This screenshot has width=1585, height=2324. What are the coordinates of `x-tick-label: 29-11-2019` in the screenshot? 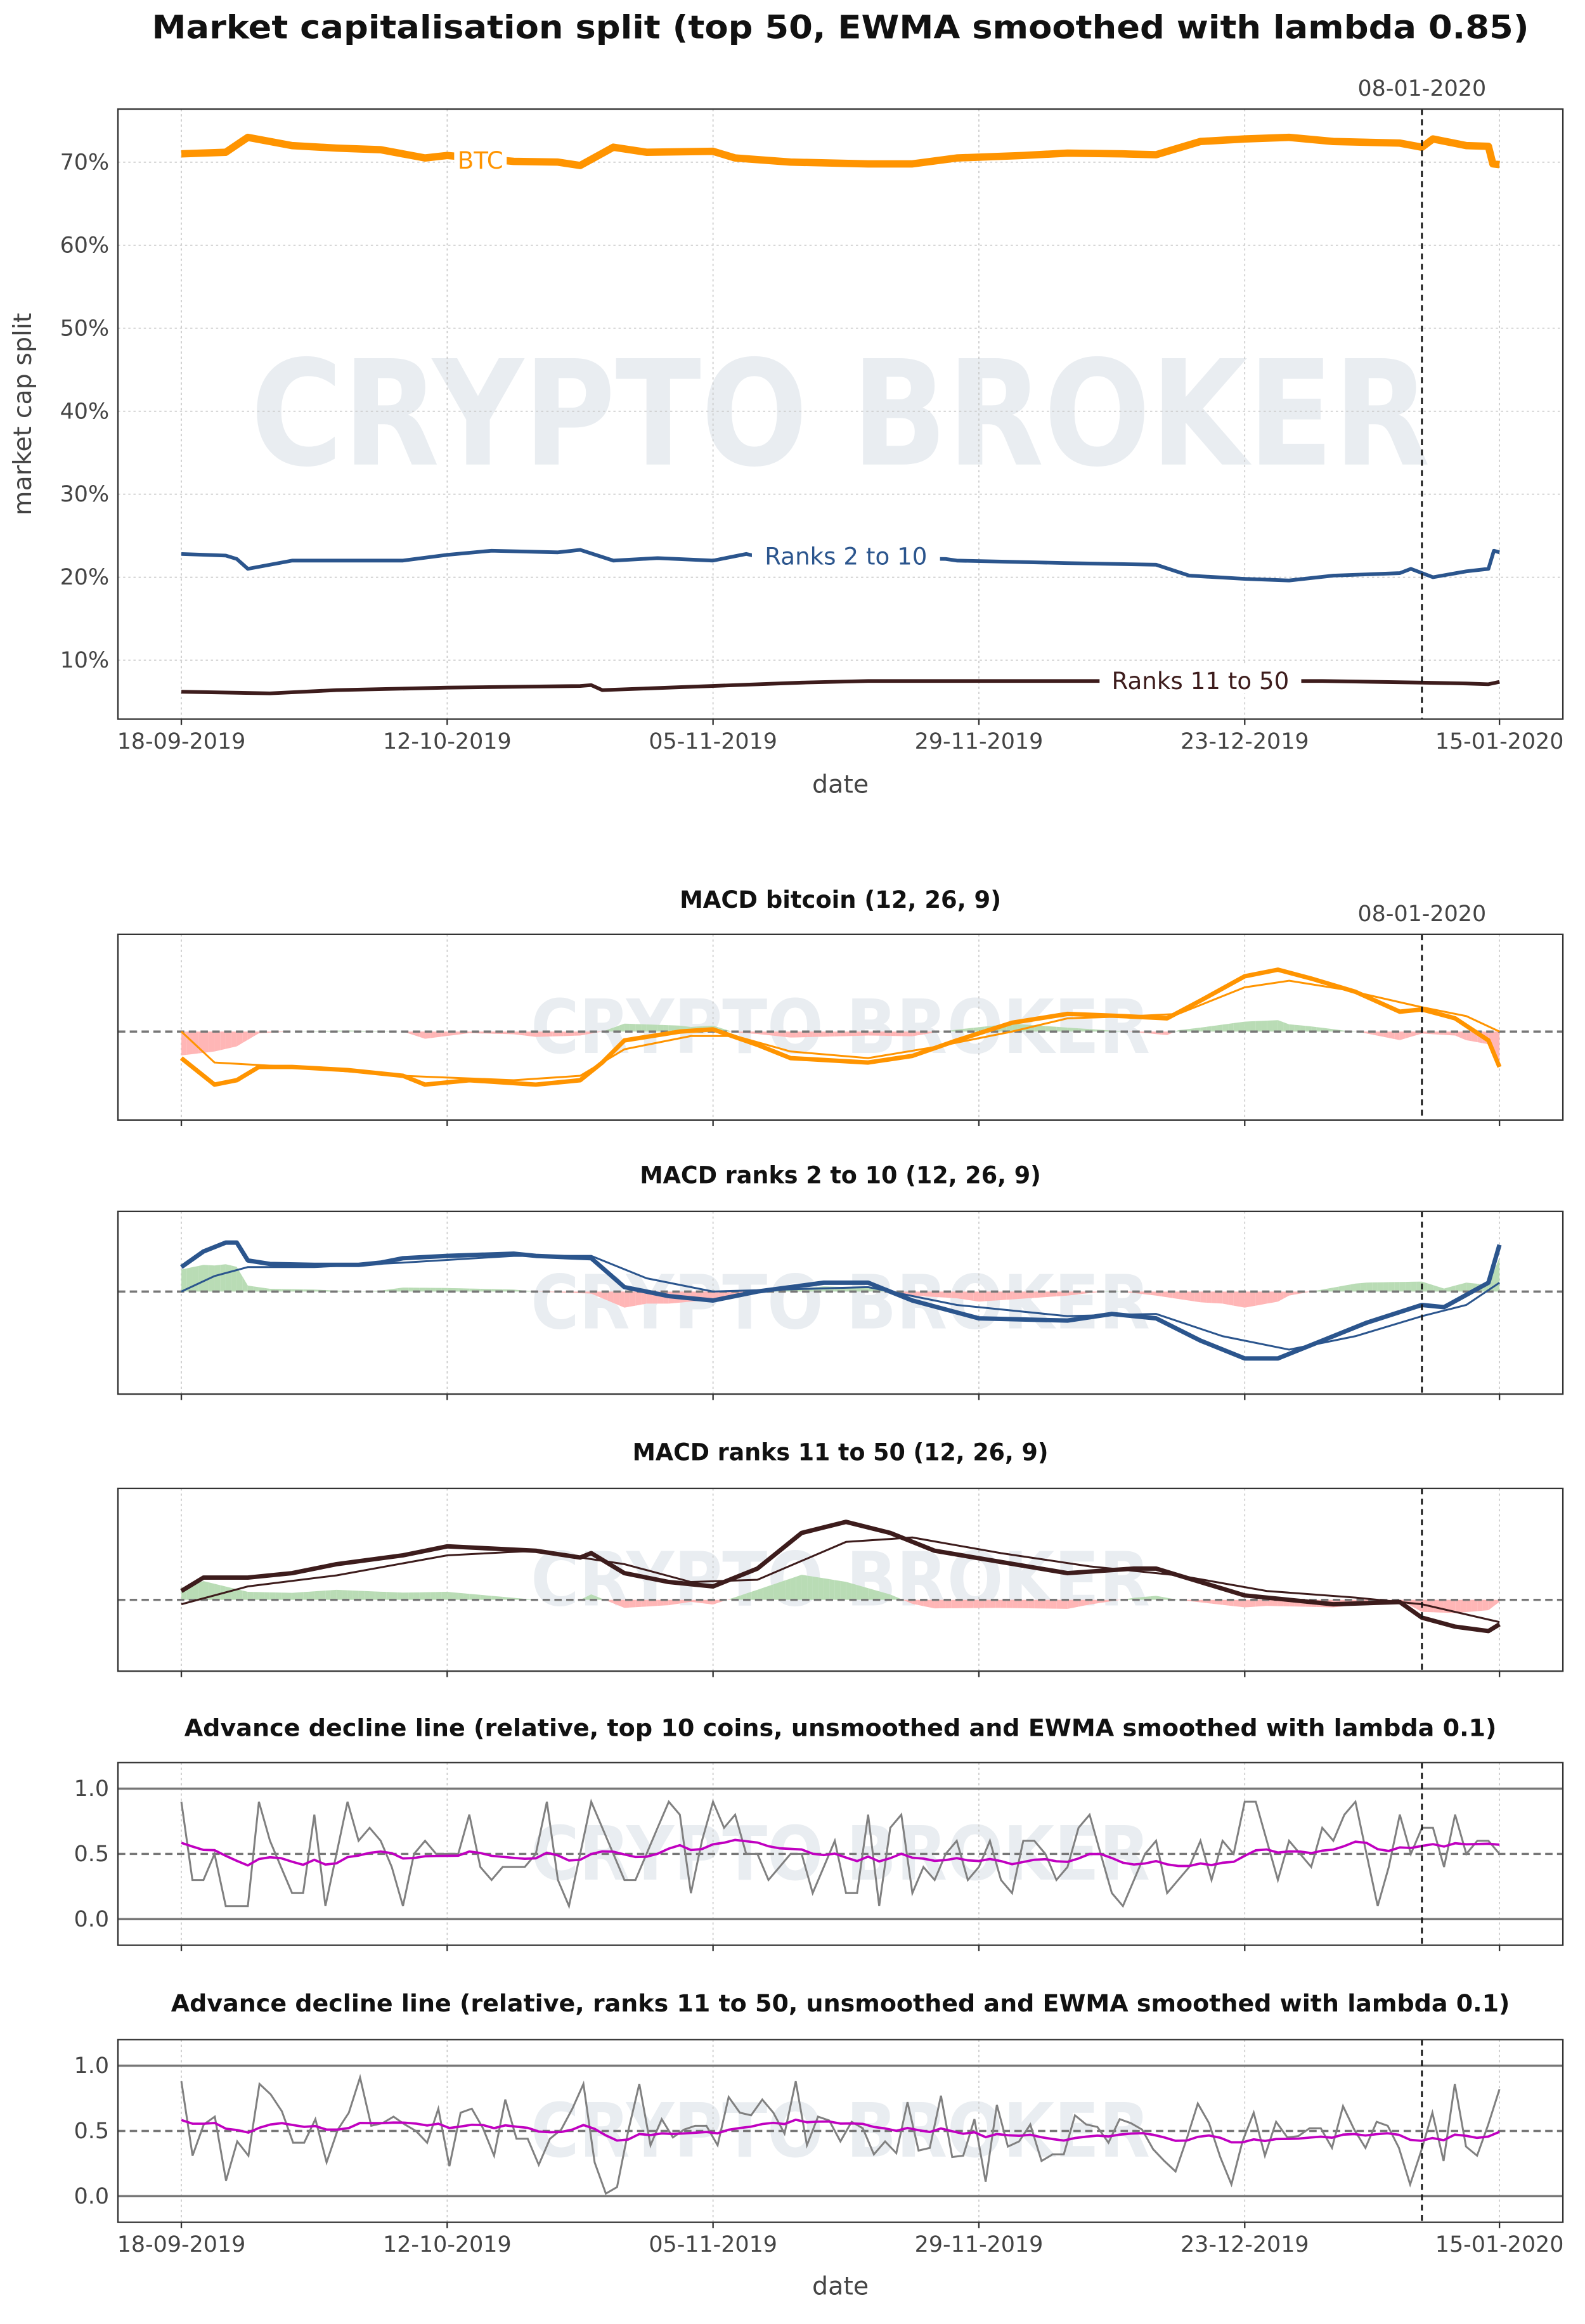 It's located at (979, 2245).